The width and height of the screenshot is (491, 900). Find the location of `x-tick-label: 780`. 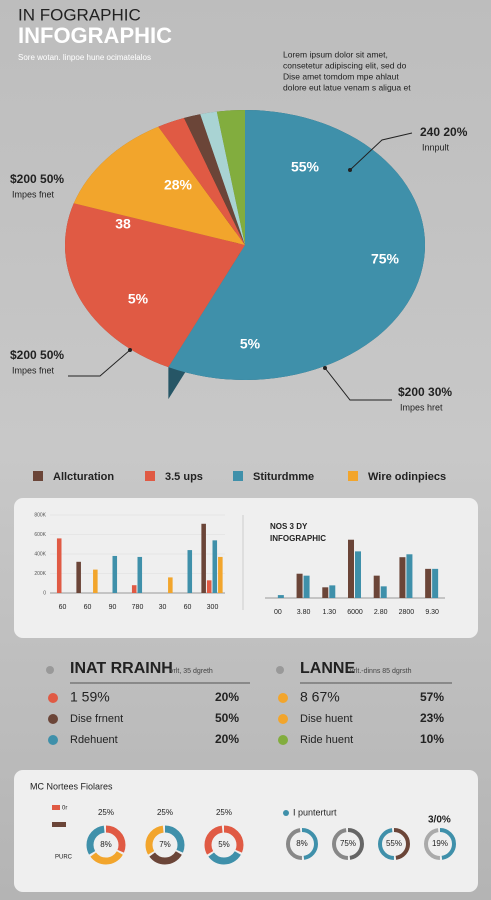

x-tick-label: 780 is located at coordinates (138, 607).